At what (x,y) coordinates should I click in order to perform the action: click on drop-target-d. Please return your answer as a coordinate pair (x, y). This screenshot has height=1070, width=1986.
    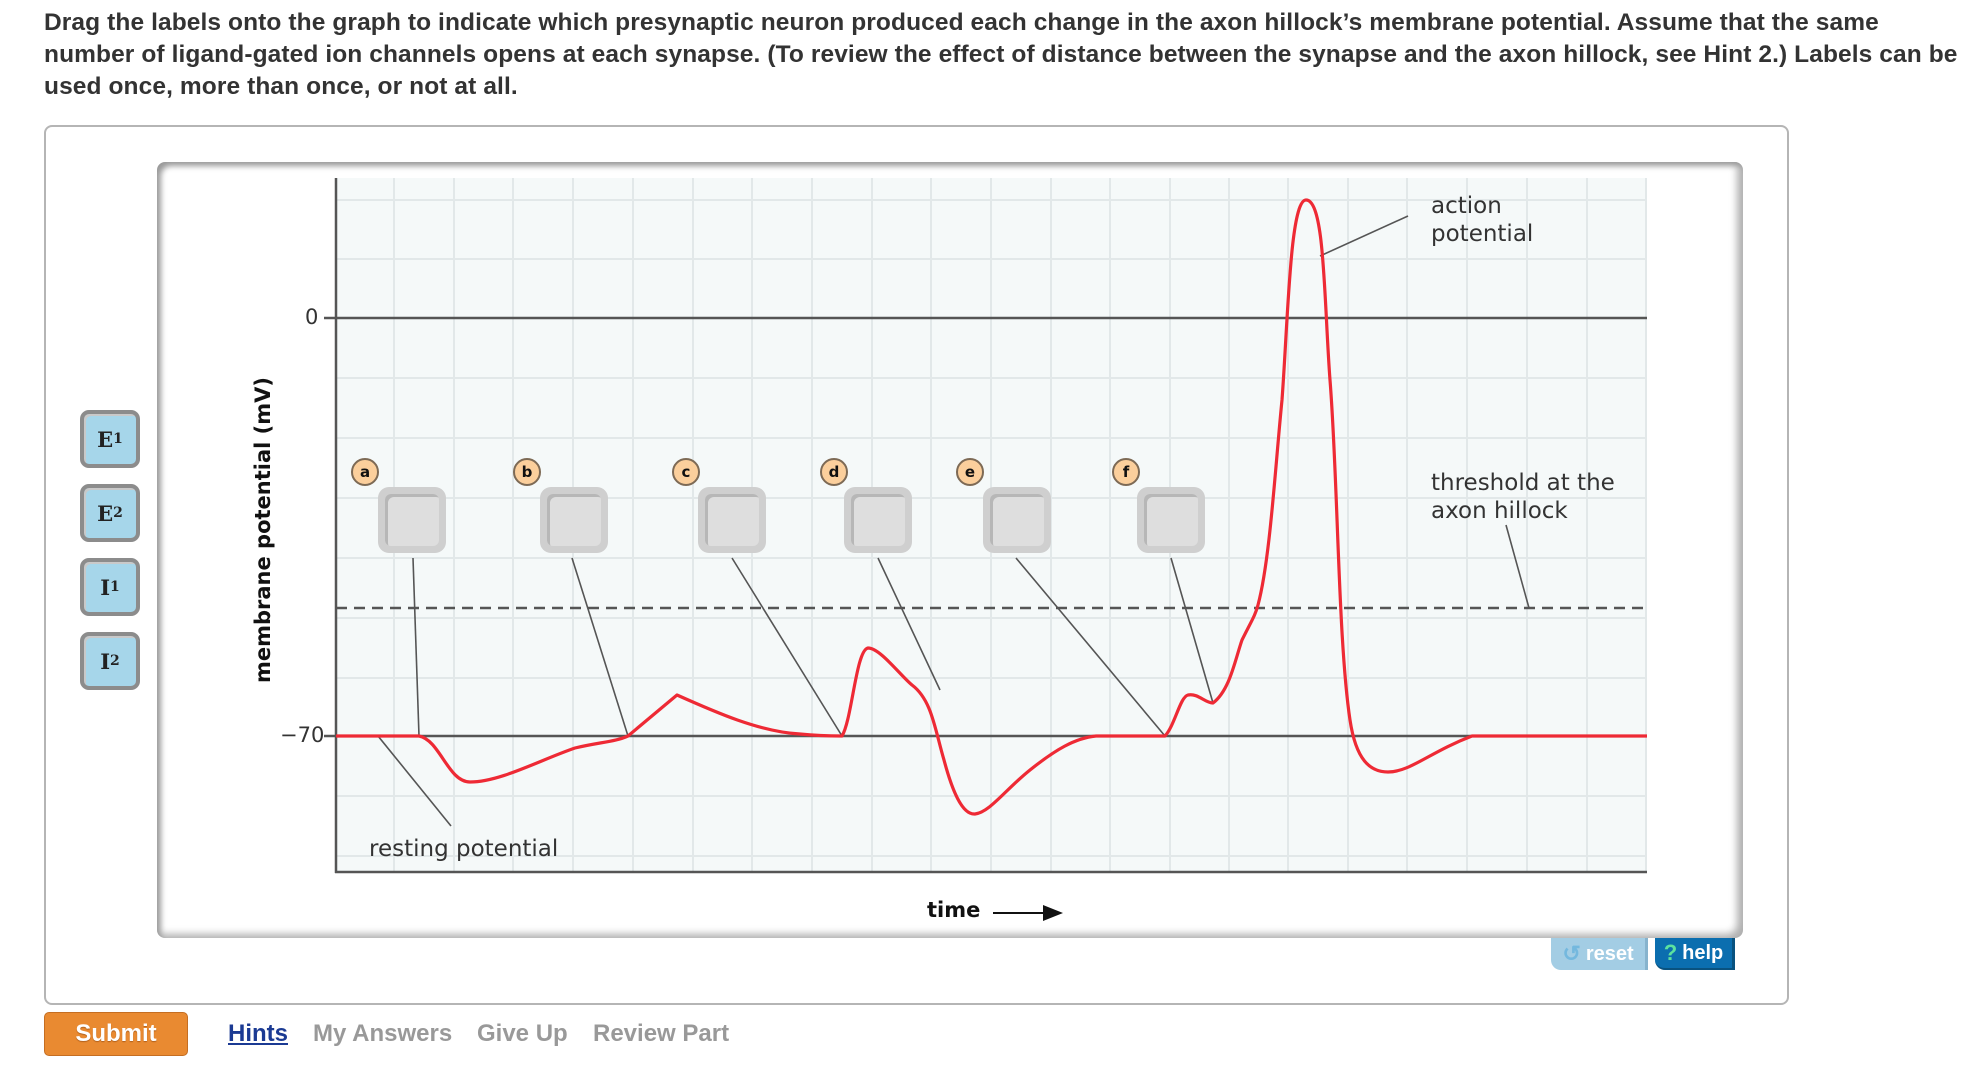
    Looking at the image, I should click on (878, 520).